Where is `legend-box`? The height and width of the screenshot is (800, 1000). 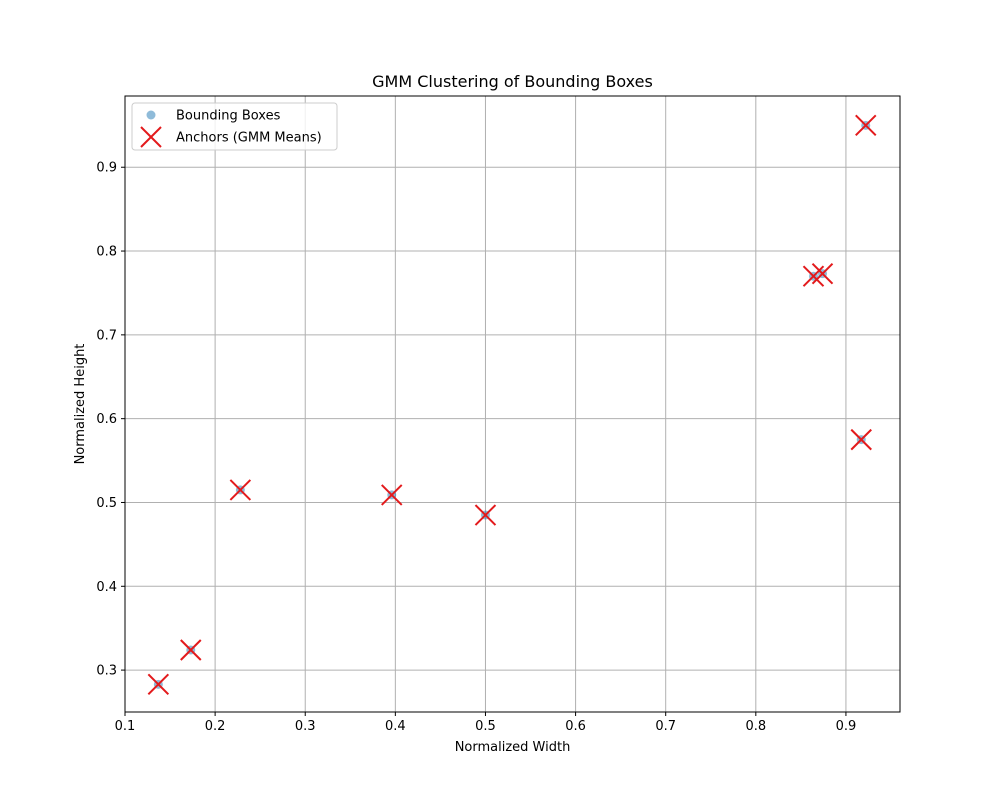
legend-box is located at coordinates (234, 126).